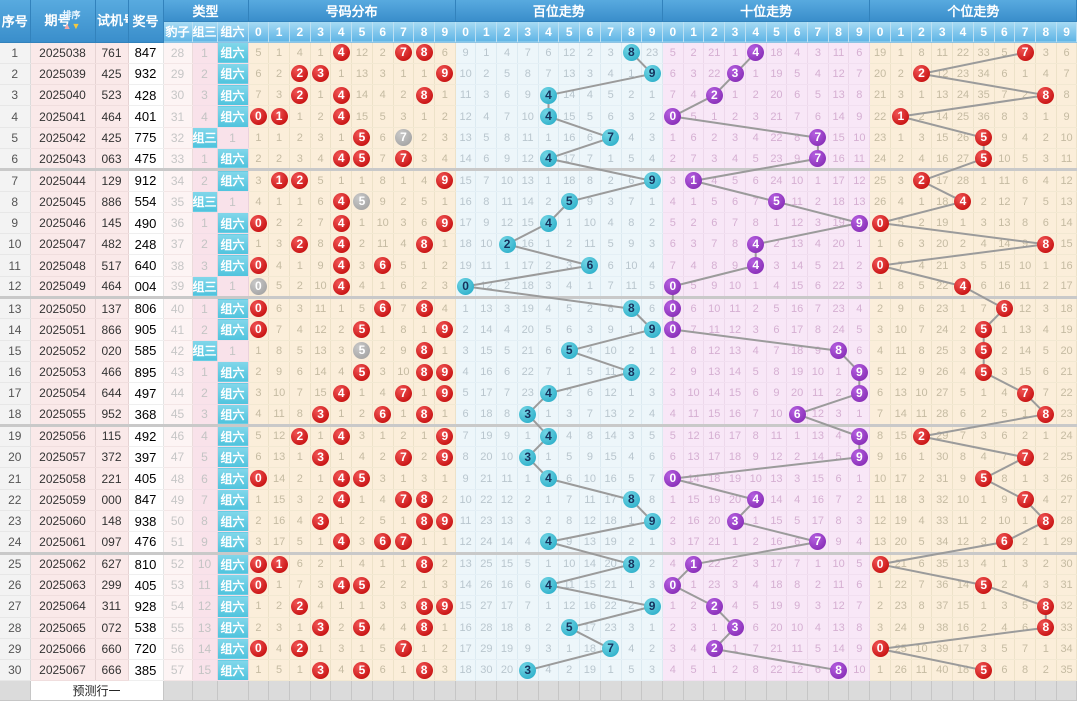 The width and height of the screenshot is (1077, 701). Describe the element at coordinates (321, 415) in the screenshot. I see `dist-hit-cell: 3` at that location.